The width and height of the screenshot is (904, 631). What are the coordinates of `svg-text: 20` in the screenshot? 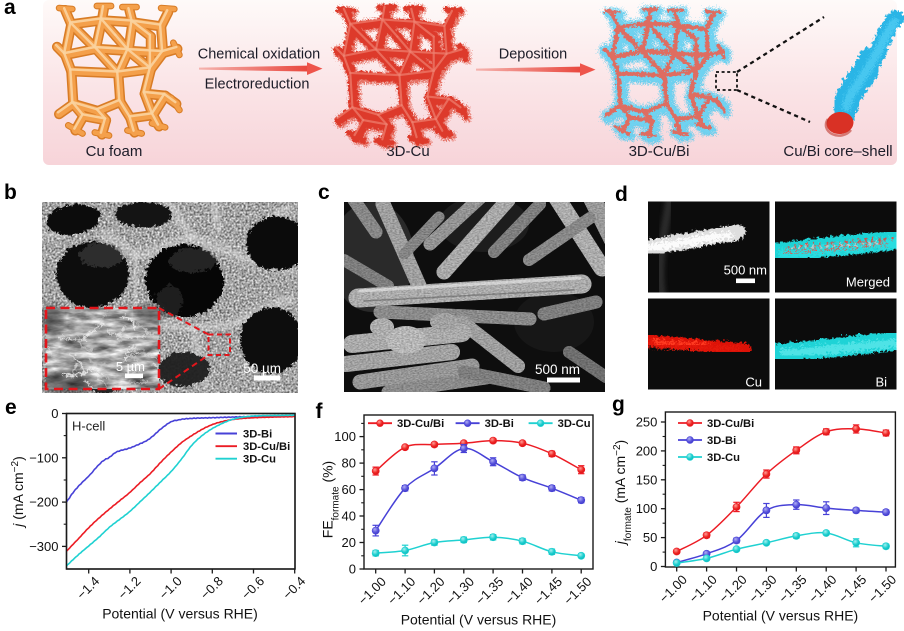 It's located at (349, 542).